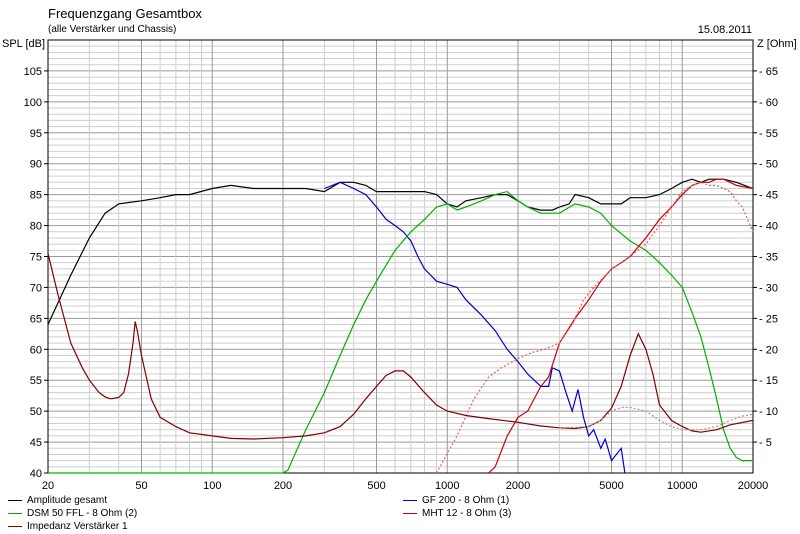 The width and height of the screenshot is (800, 534). What do you see at coordinates (768, 288) in the screenshot?
I see `y2-tick-label: - 30` at bounding box center [768, 288].